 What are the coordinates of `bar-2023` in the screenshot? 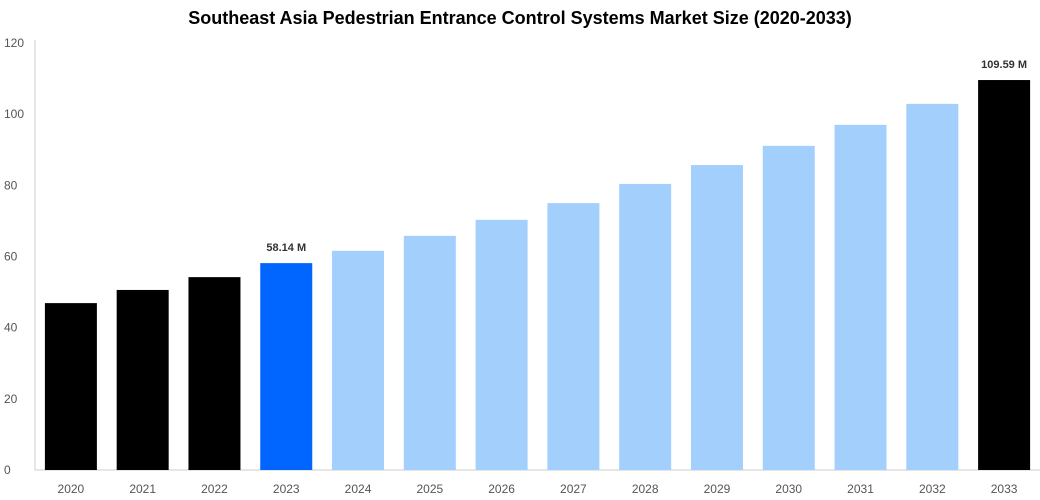 It's located at (286, 366).